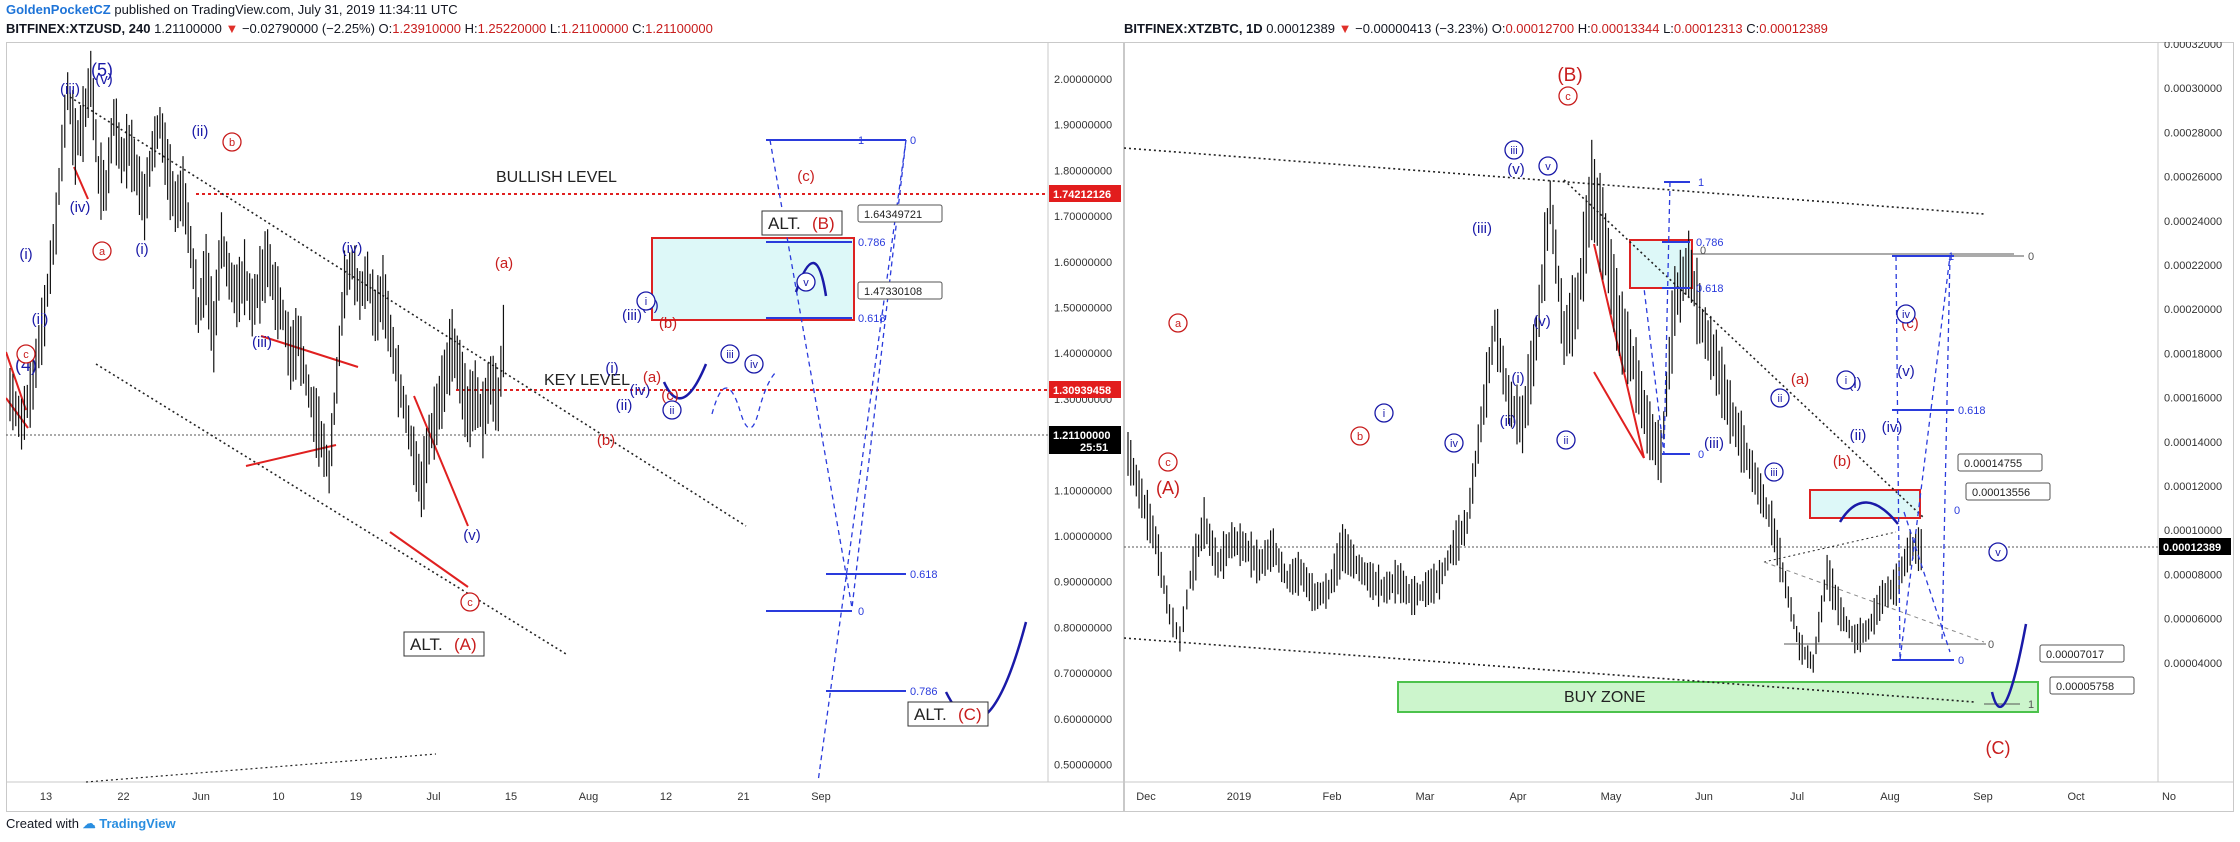 This screenshot has height=842, width=2240. What do you see at coordinates (1082, 195) in the screenshot?
I see `bullish-level-value: 1.74212126` at bounding box center [1082, 195].